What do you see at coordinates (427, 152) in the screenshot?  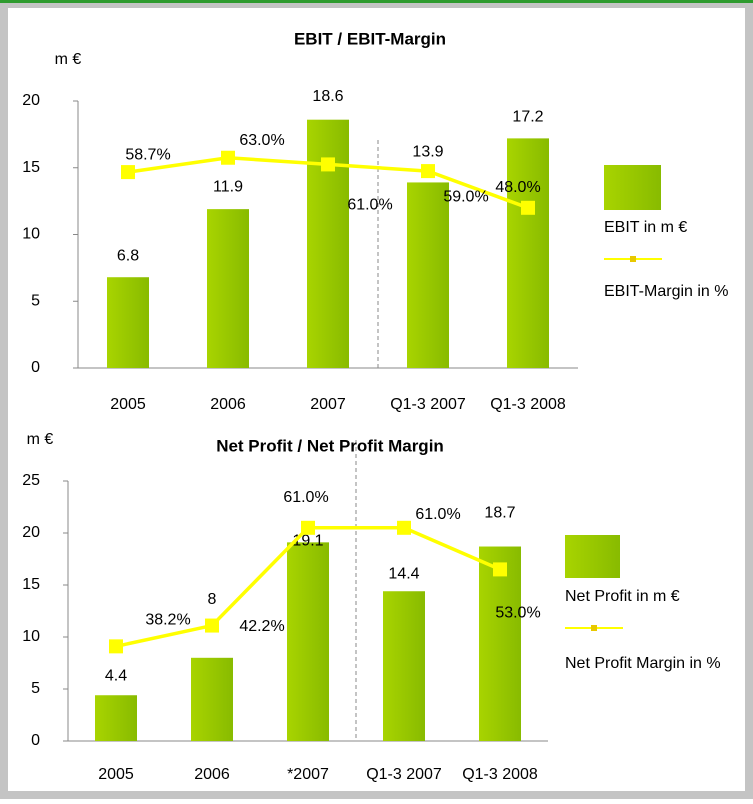 I see `data-label: 13.9` at bounding box center [427, 152].